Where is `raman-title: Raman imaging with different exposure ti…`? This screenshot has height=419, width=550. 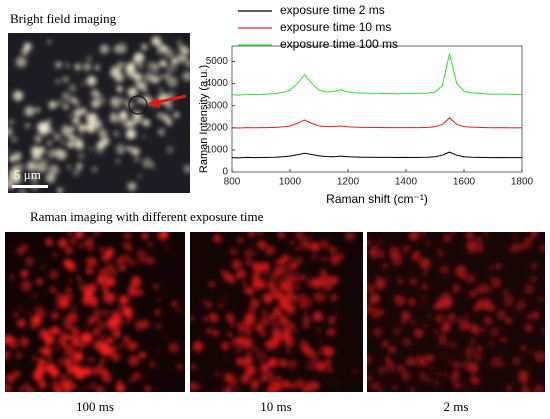 raman-title: Raman imaging with different exposure ti… is located at coordinates (147, 216).